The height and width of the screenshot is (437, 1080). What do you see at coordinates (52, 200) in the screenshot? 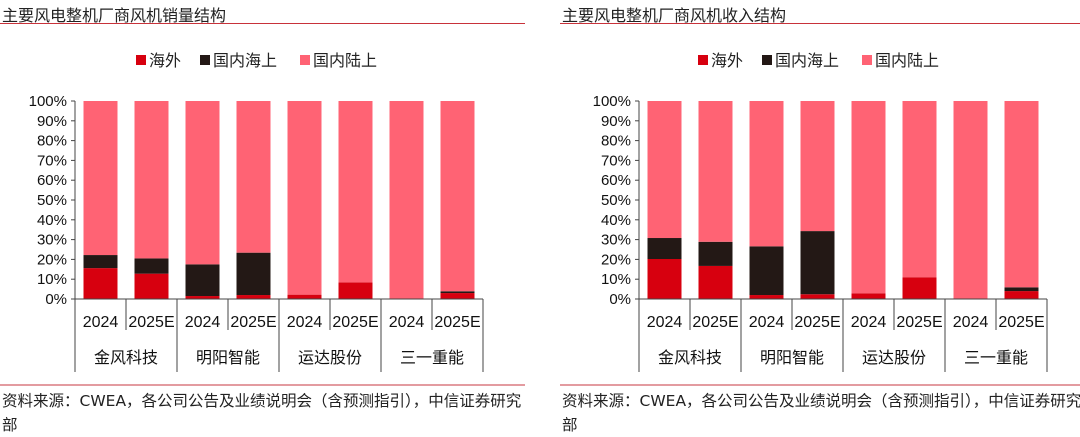
I see `y-tick-label: 50%` at bounding box center [52, 200].